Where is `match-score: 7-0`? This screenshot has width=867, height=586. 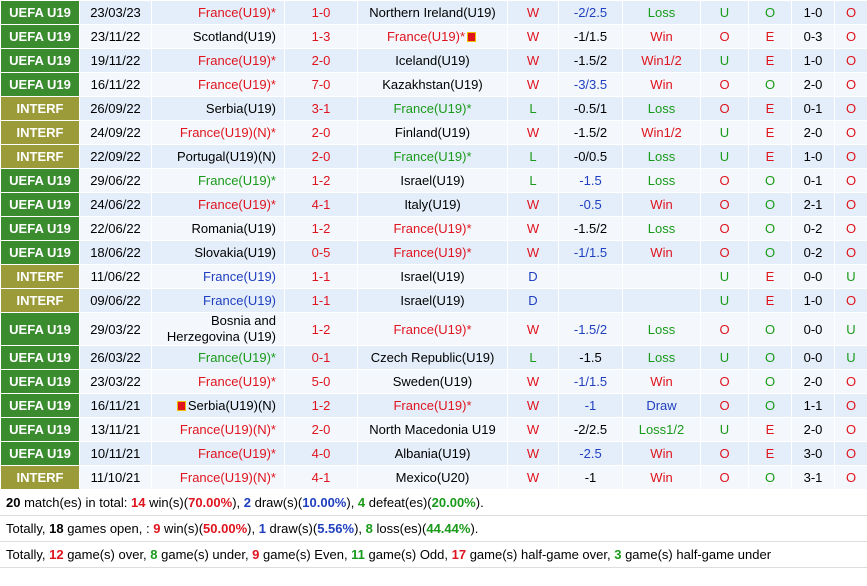 match-score: 7-0 is located at coordinates (321, 84).